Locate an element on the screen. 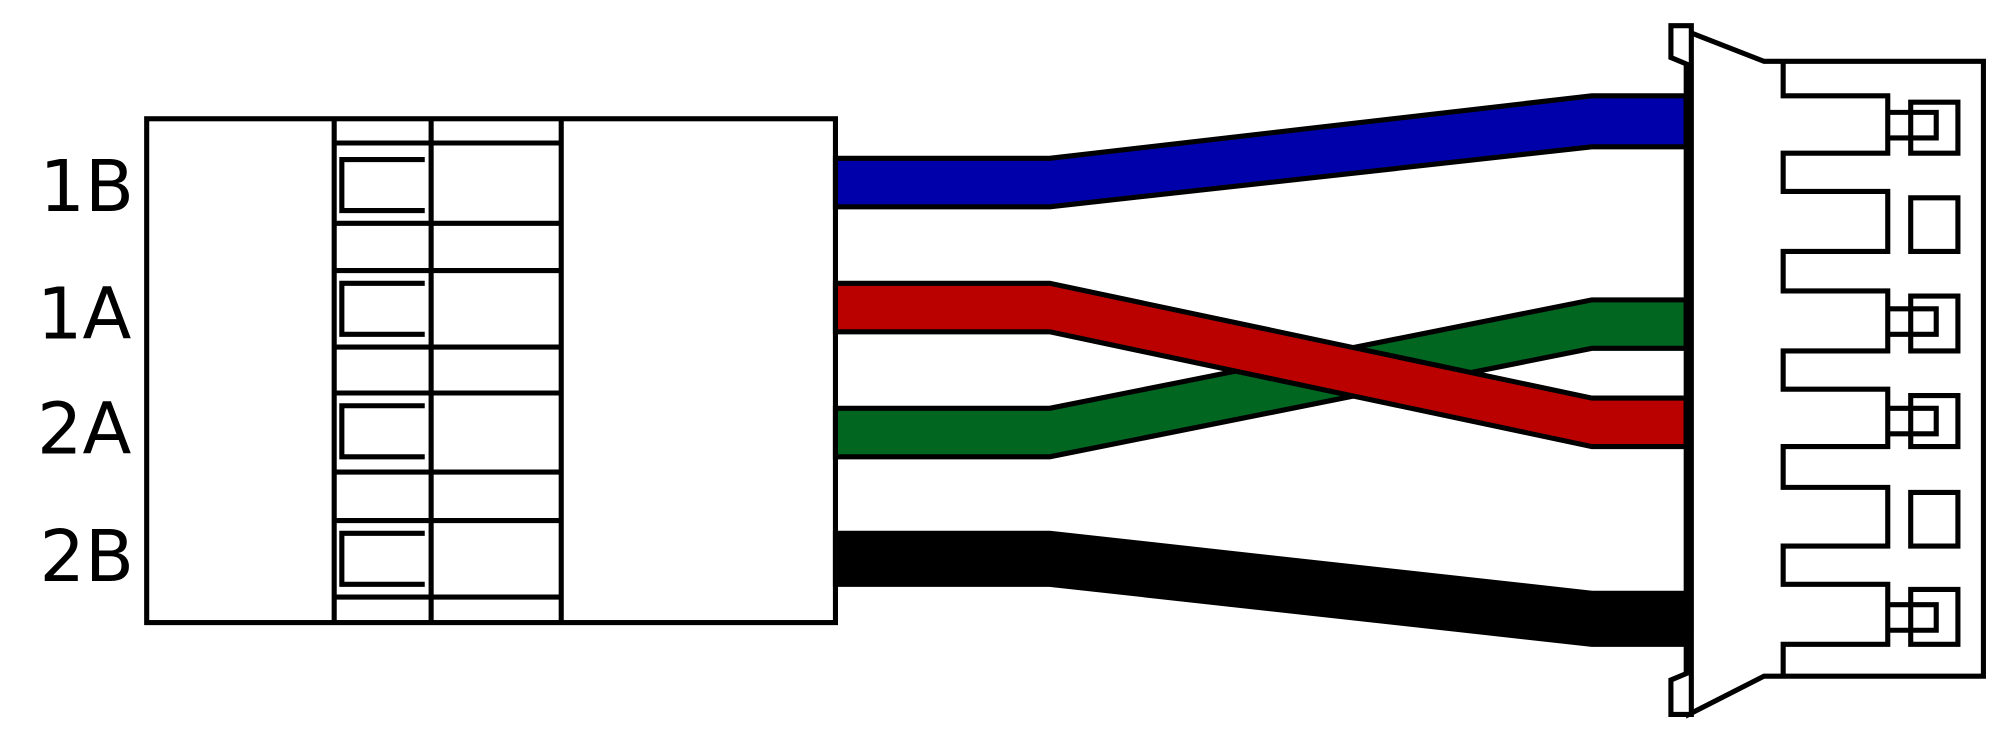  pin-label: 1A is located at coordinates (84, 314).